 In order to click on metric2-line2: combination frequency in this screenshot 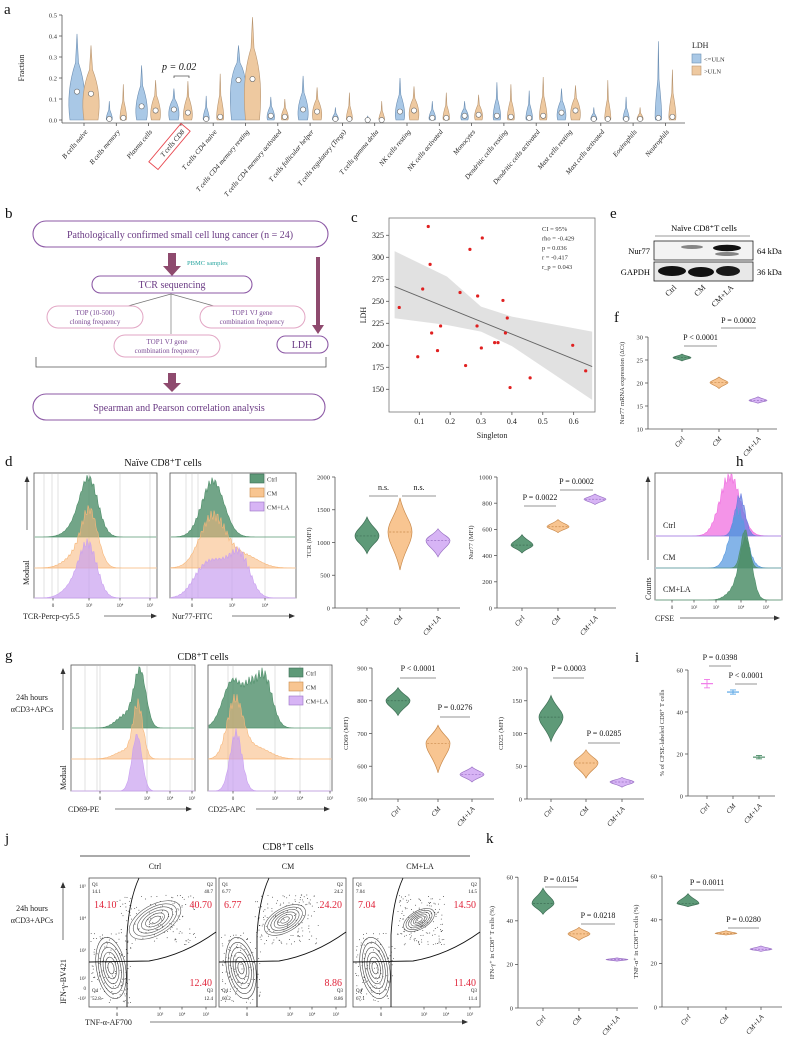, I will do `click(167, 351)`.